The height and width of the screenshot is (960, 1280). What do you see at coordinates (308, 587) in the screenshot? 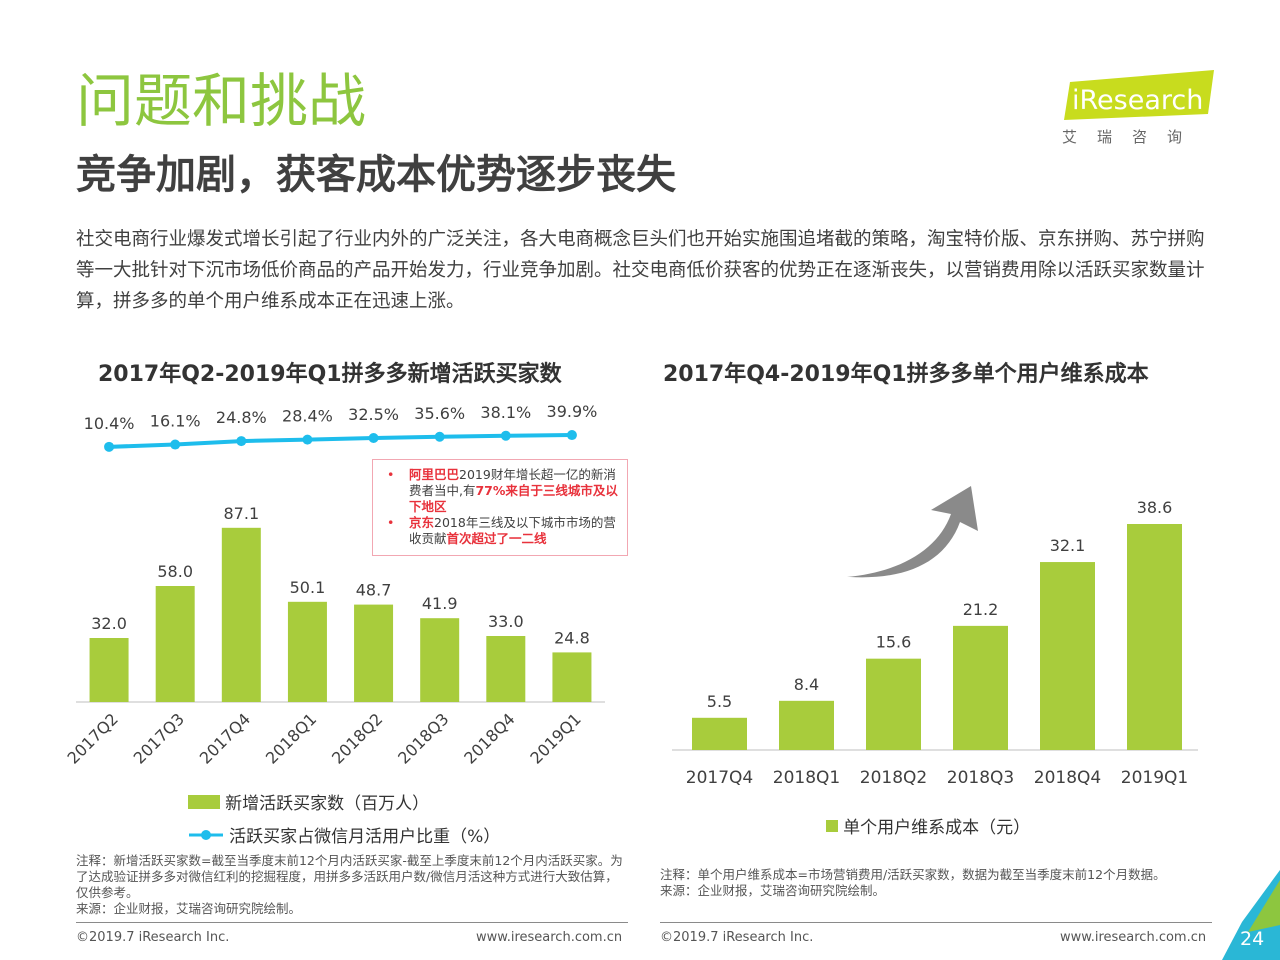
I see `bar-value-label: 50.1` at bounding box center [308, 587].